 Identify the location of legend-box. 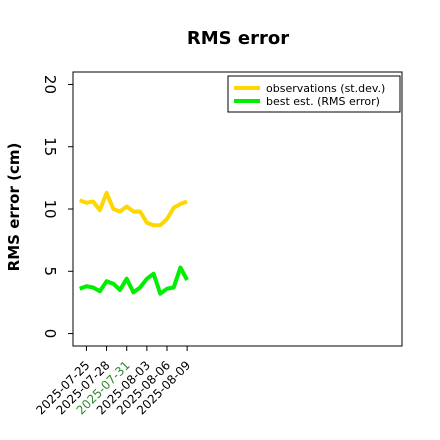
(314, 94).